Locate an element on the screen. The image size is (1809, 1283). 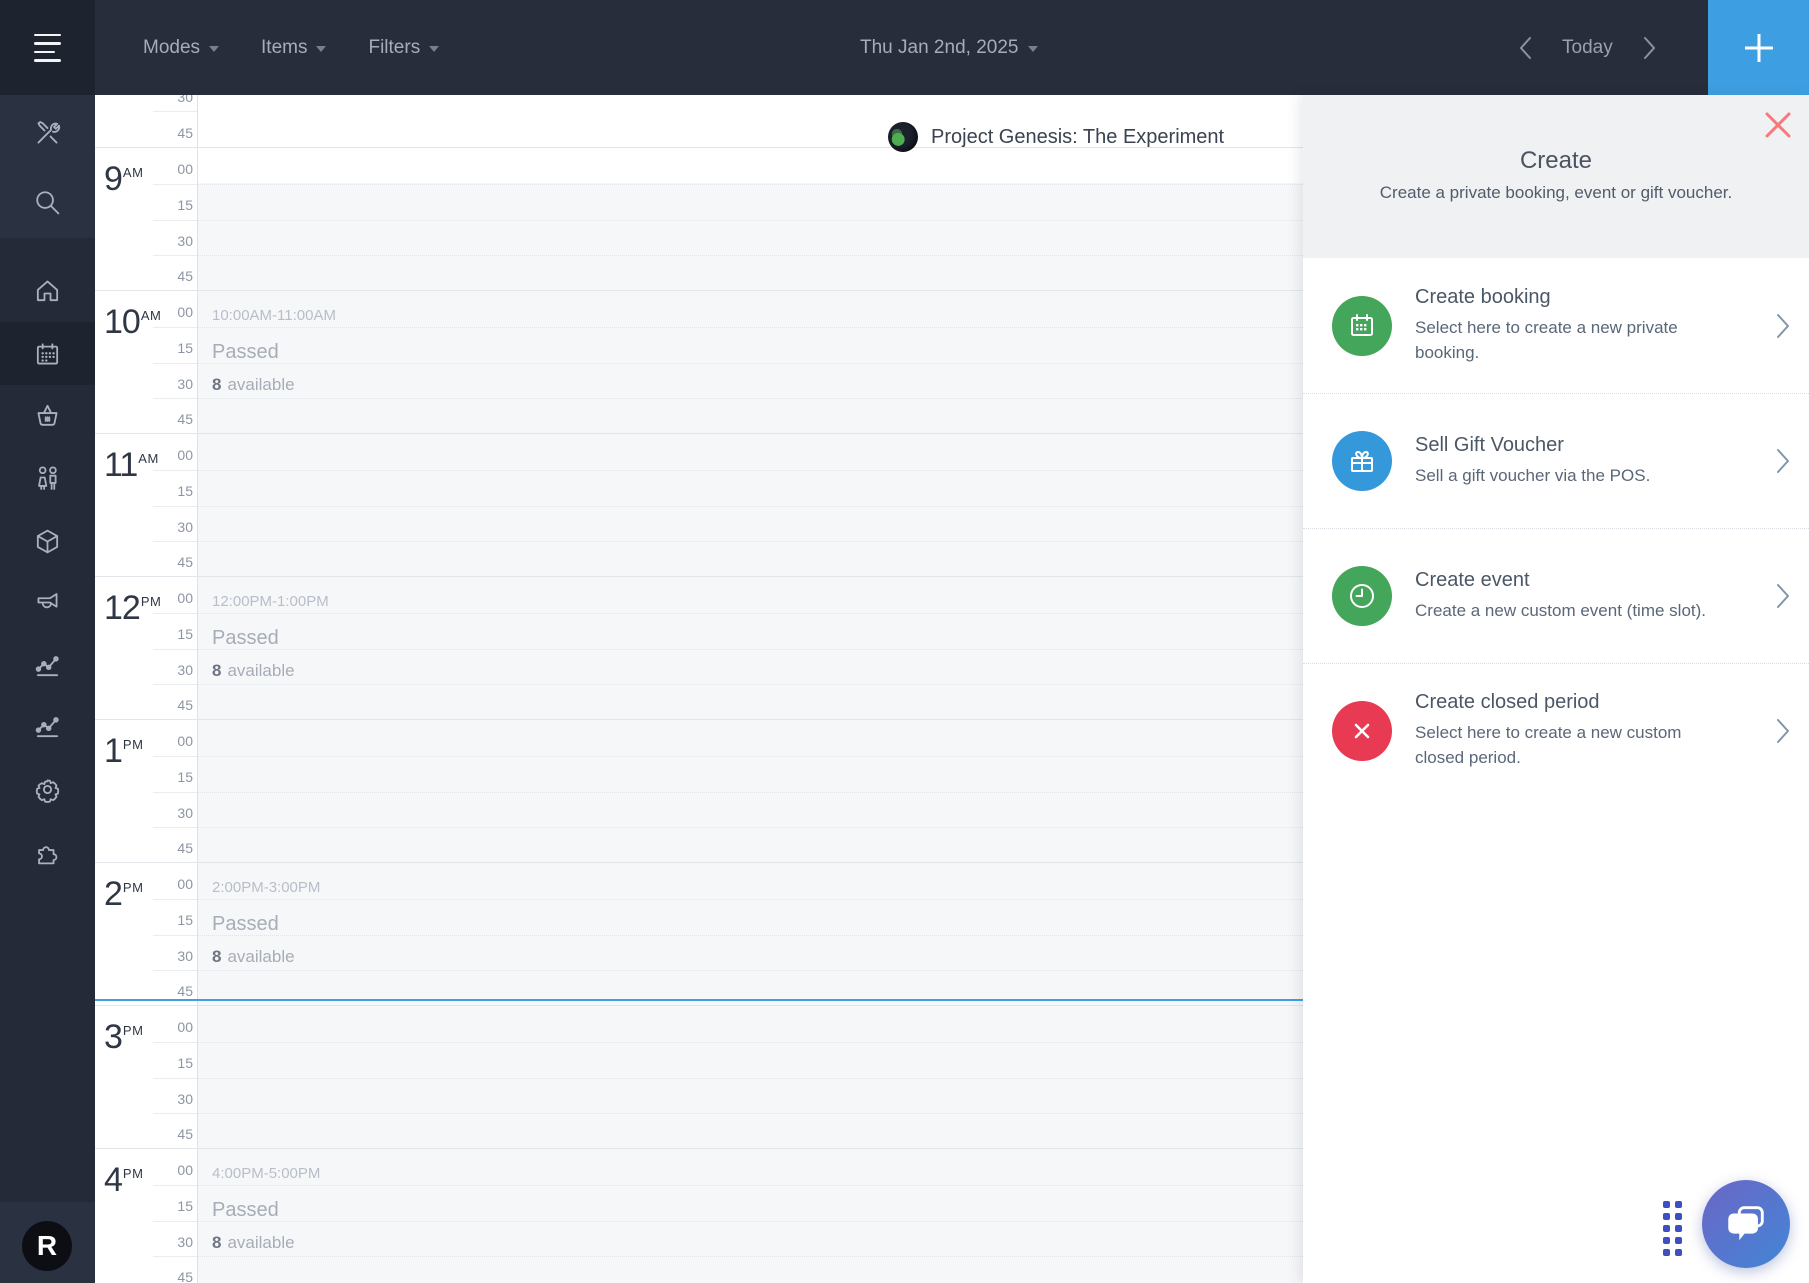
basket-icon is located at coordinates (47, 415).